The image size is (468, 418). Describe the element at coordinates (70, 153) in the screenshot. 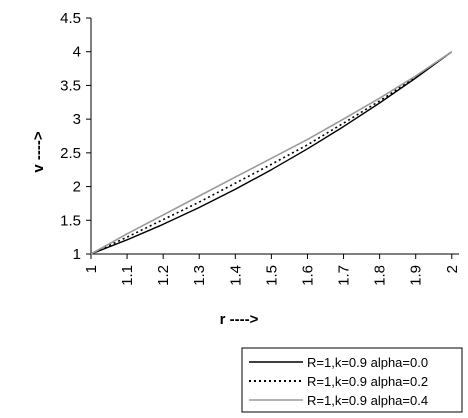

I see `y-tick-label: 2.5` at that location.